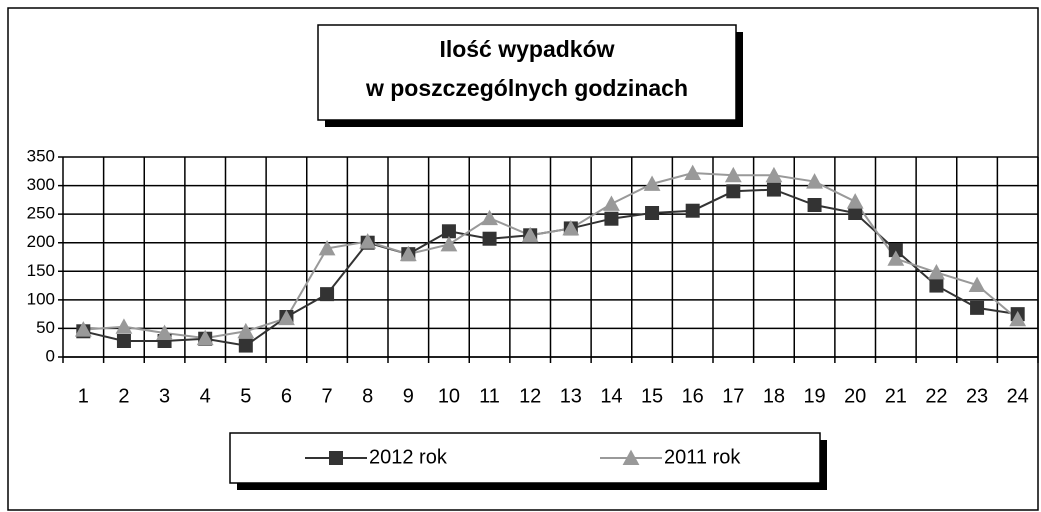 The height and width of the screenshot is (512, 1041). I want to click on x-tick-label: 14, so click(611, 396).